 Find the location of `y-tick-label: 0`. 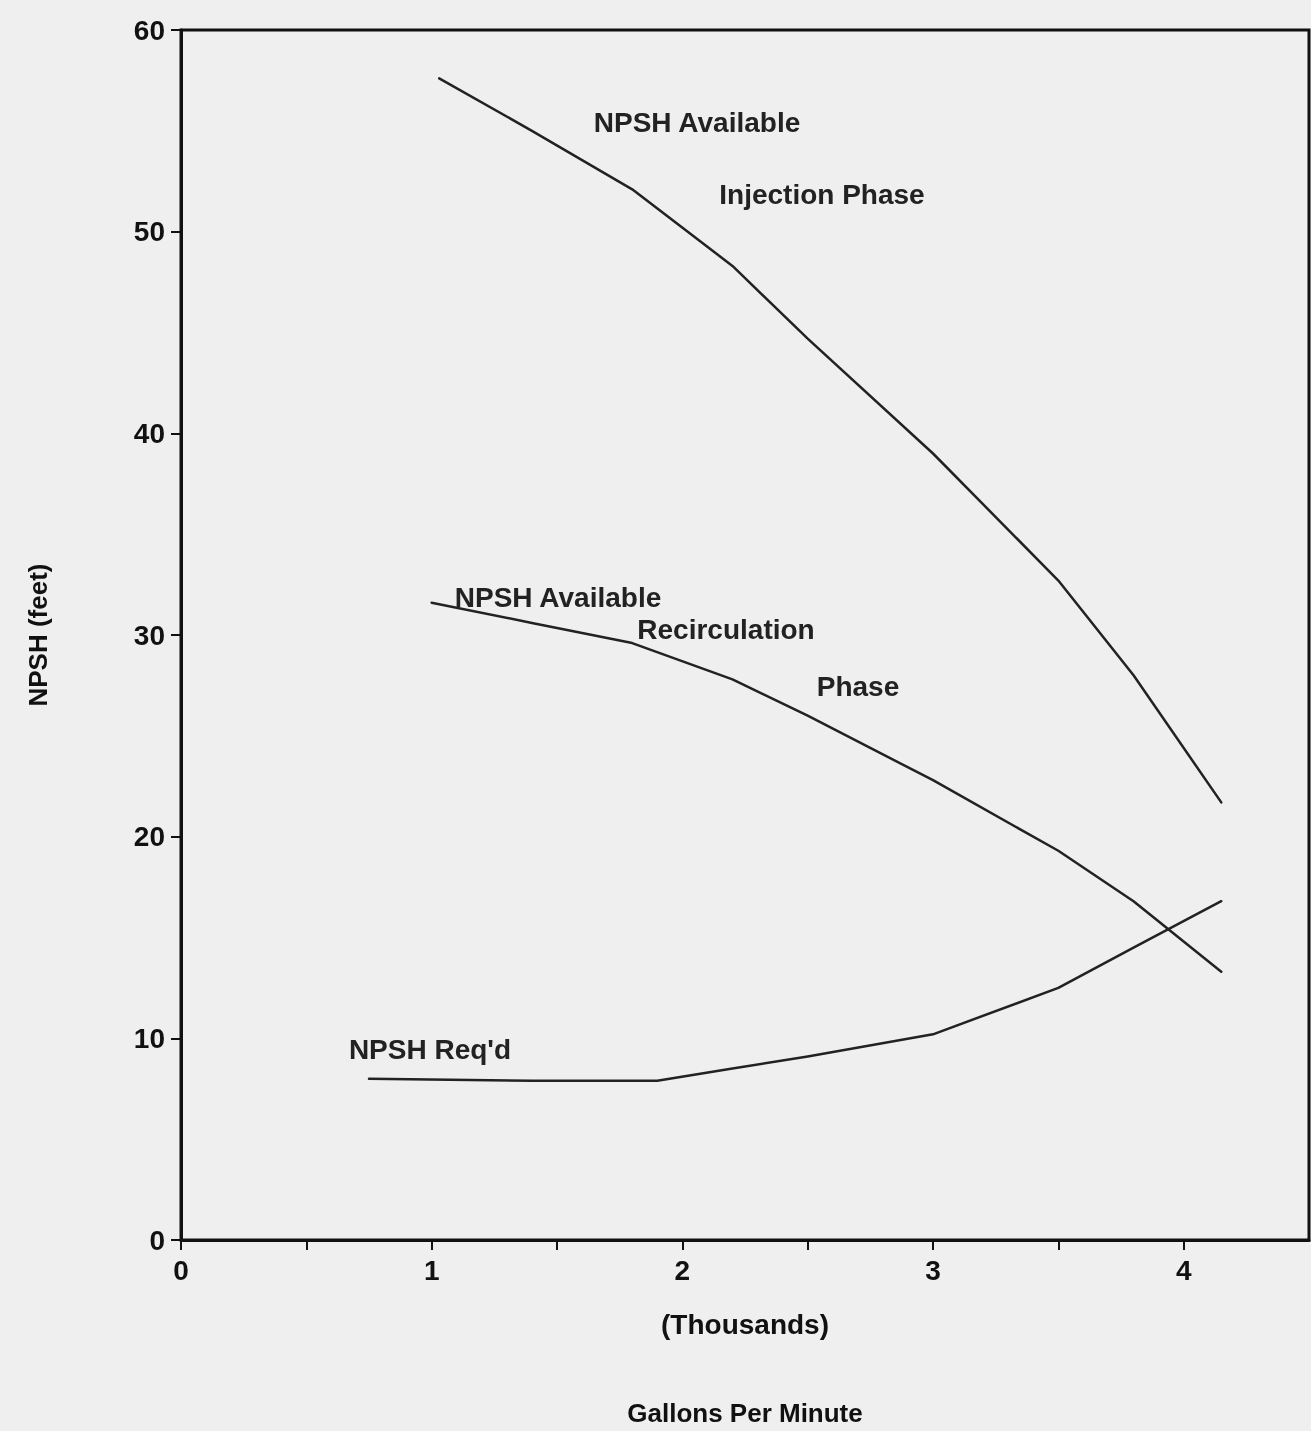

y-tick-label: 0 is located at coordinates (157, 1240).